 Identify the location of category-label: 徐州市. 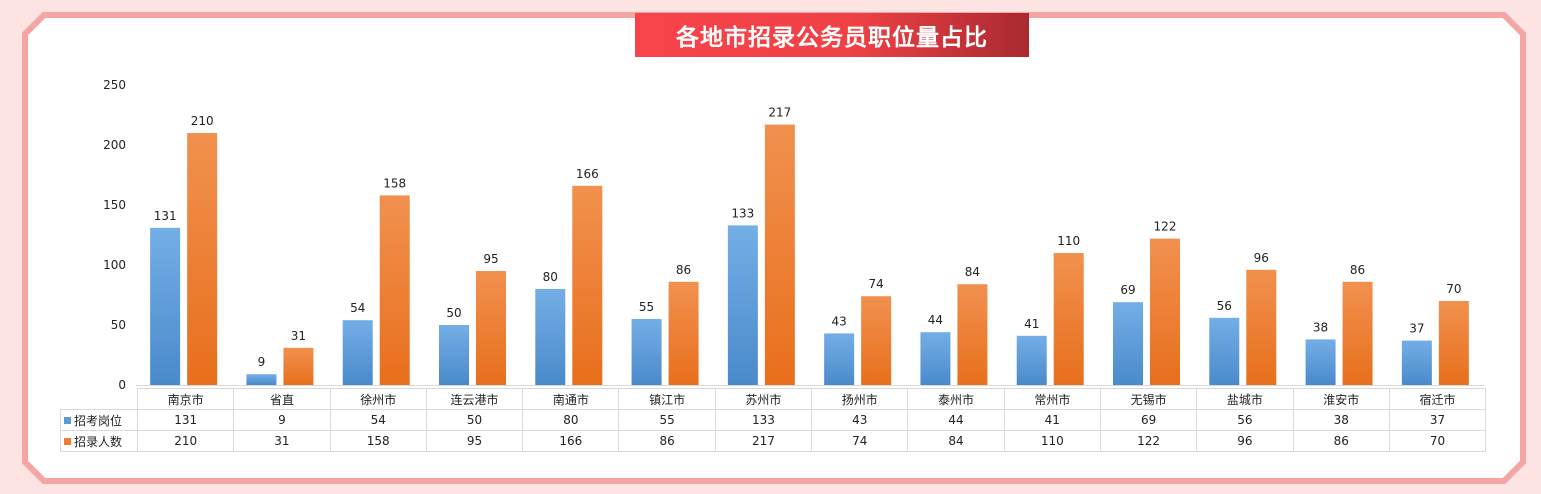
(378, 399).